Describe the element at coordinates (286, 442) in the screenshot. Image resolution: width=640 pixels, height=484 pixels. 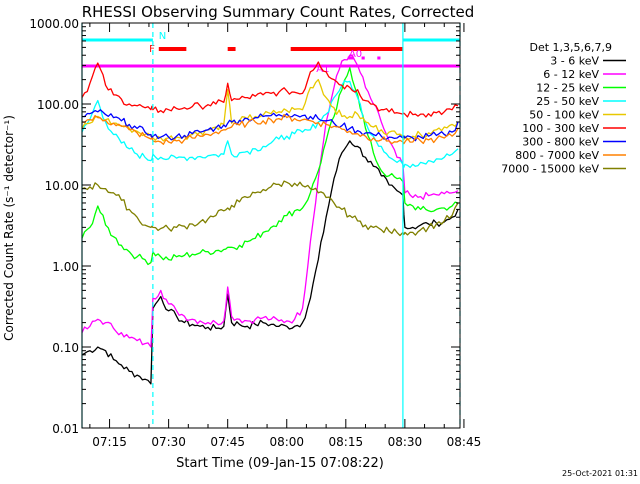
I see `x-tick-label: 08:00` at that location.